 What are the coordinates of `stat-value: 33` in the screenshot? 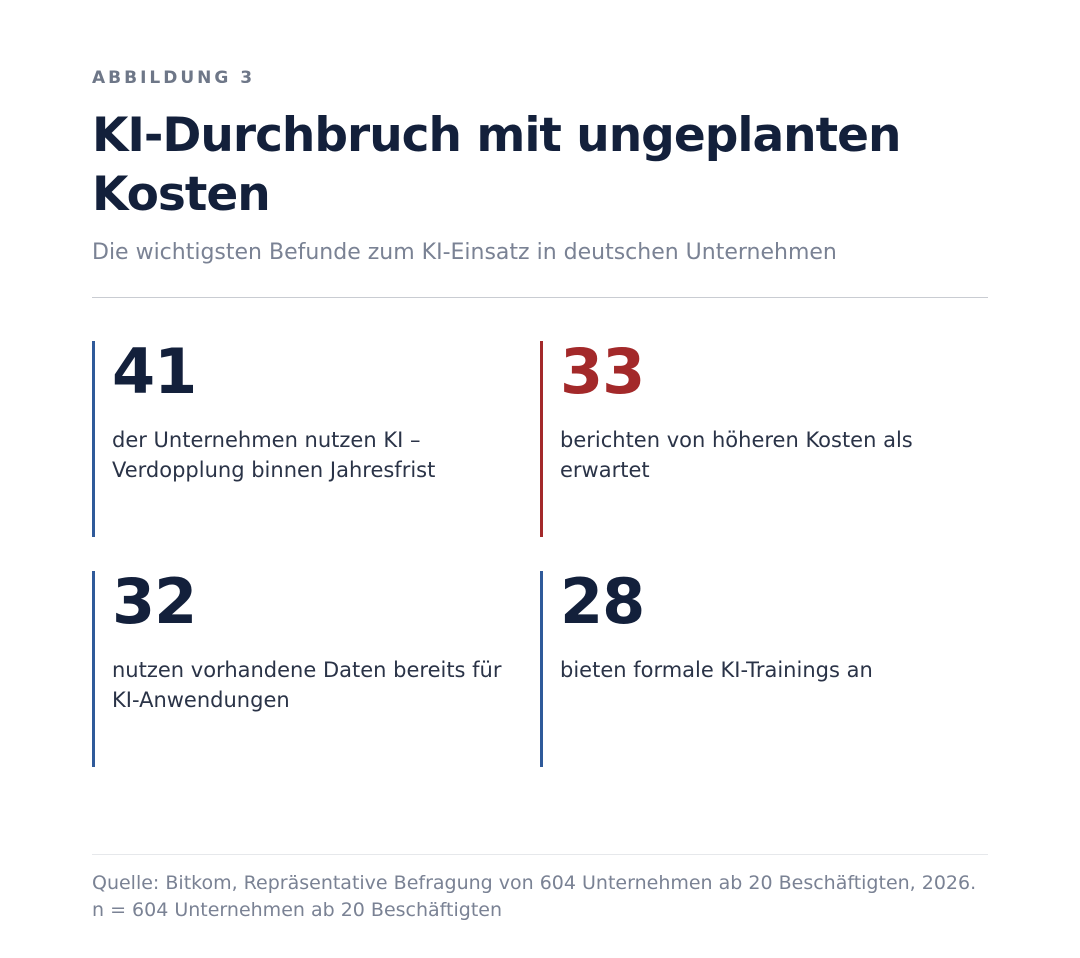 It's located at (602, 371).